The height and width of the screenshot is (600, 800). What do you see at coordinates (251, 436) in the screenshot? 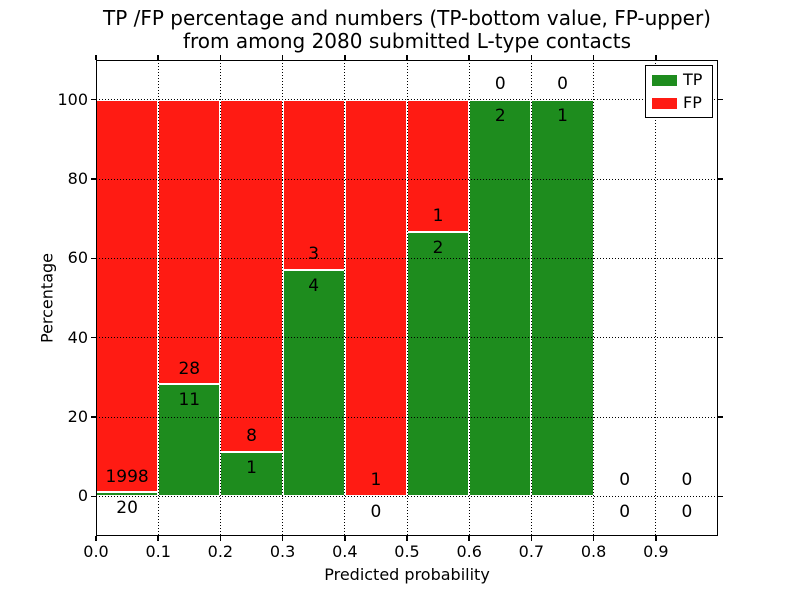
I see `fp-count-label: 8` at bounding box center [251, 436].